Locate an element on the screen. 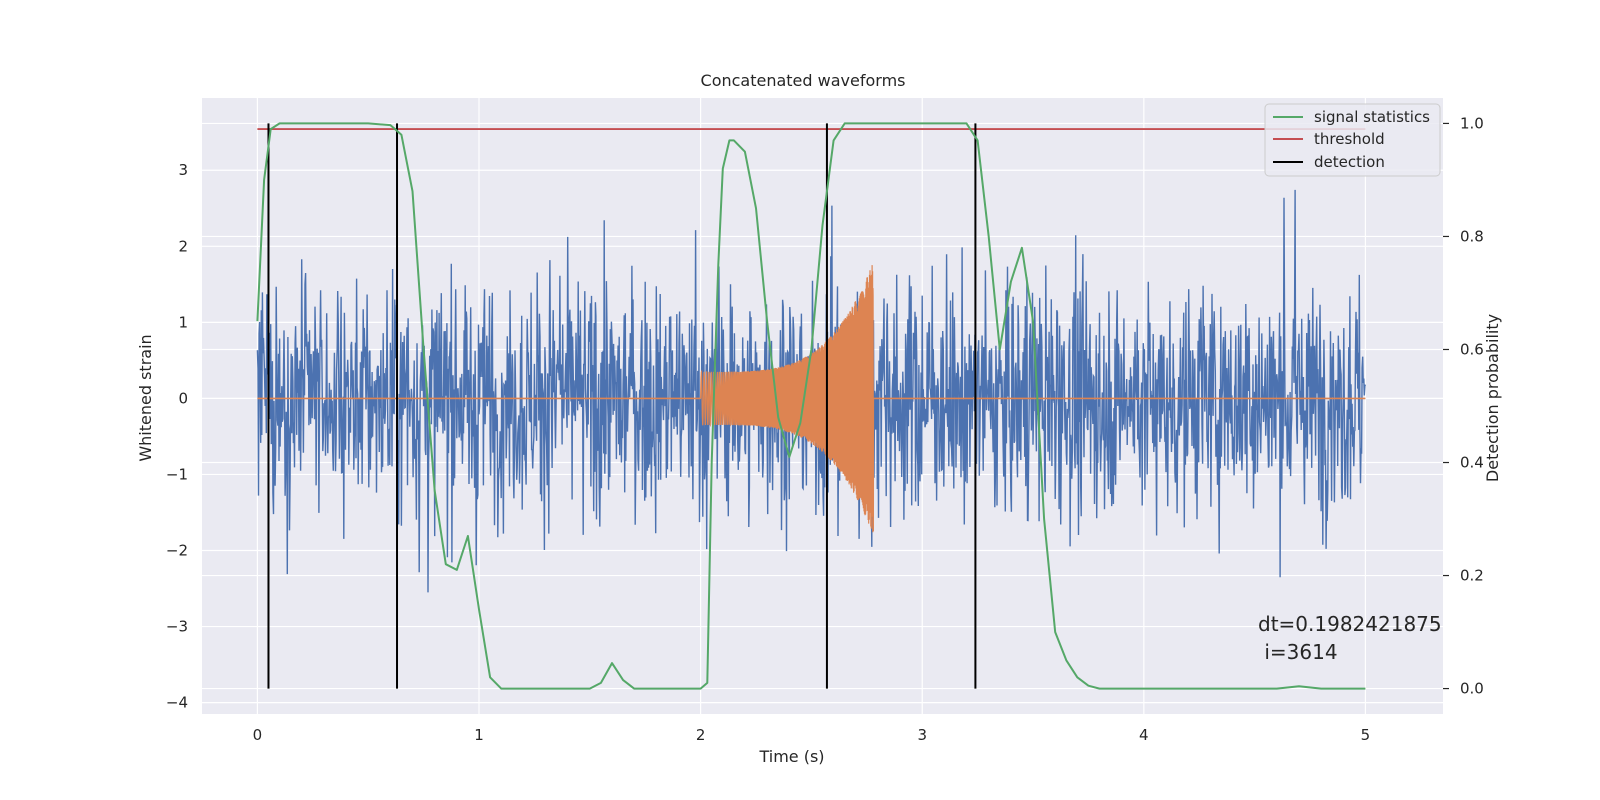 This screenshot has height=800, width=1600. y2-tick-label: 0.0 is located at coordinates (1472, 689).